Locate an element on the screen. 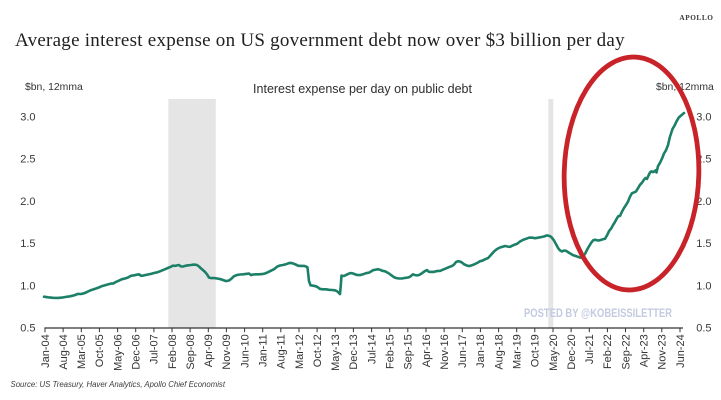 This screenshot has width=721, height=400. svg-text: Aug-04 is located at coordinates (64, 351).